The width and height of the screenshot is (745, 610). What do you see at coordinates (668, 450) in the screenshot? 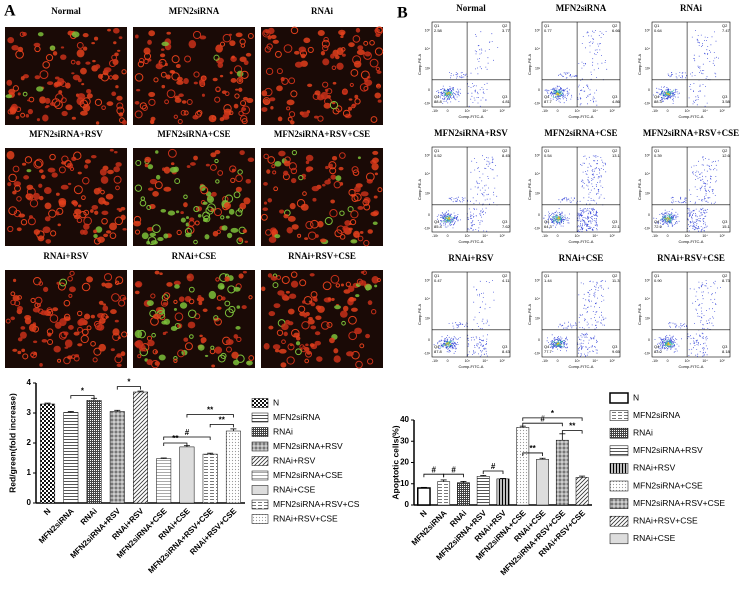
I see `legend-label: MFN2siRNA+RSV` at bounding box center [668, 450].